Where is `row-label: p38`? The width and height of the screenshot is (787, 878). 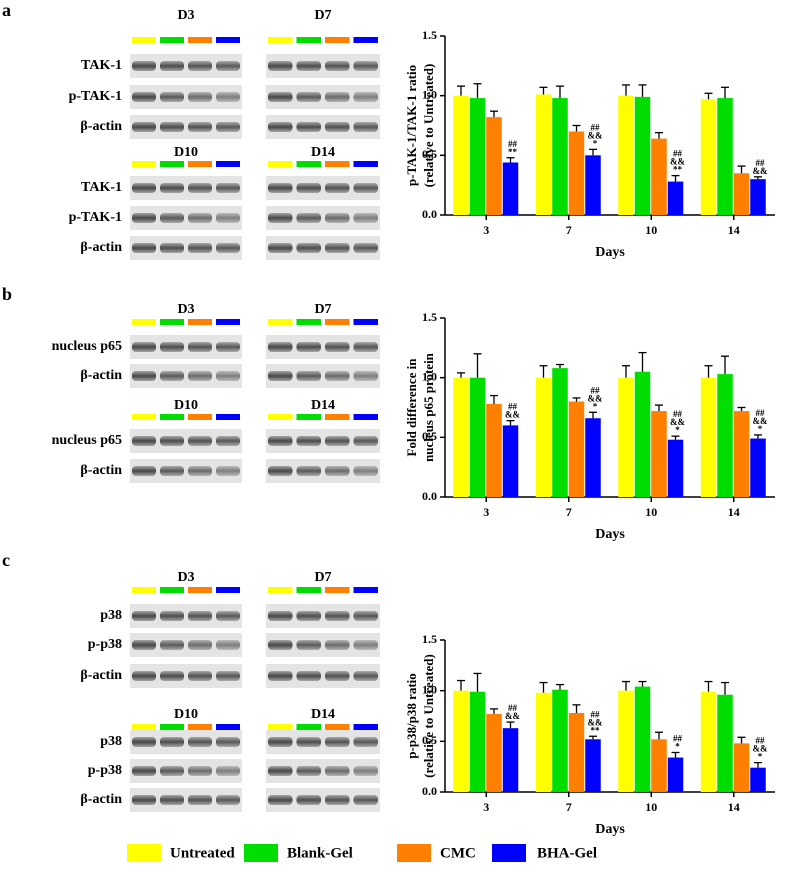
row-label: p38 is located at coordinates (111, 741).